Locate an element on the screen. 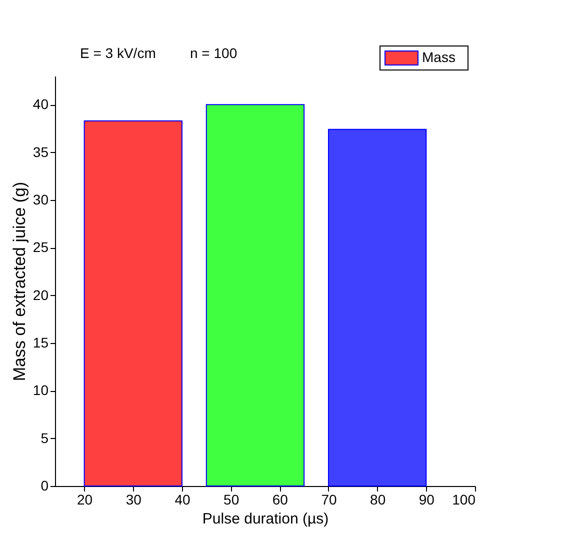 This screenshot has width=568, height=541. y-tick-label: 40 is located at coordinates (40, 104).